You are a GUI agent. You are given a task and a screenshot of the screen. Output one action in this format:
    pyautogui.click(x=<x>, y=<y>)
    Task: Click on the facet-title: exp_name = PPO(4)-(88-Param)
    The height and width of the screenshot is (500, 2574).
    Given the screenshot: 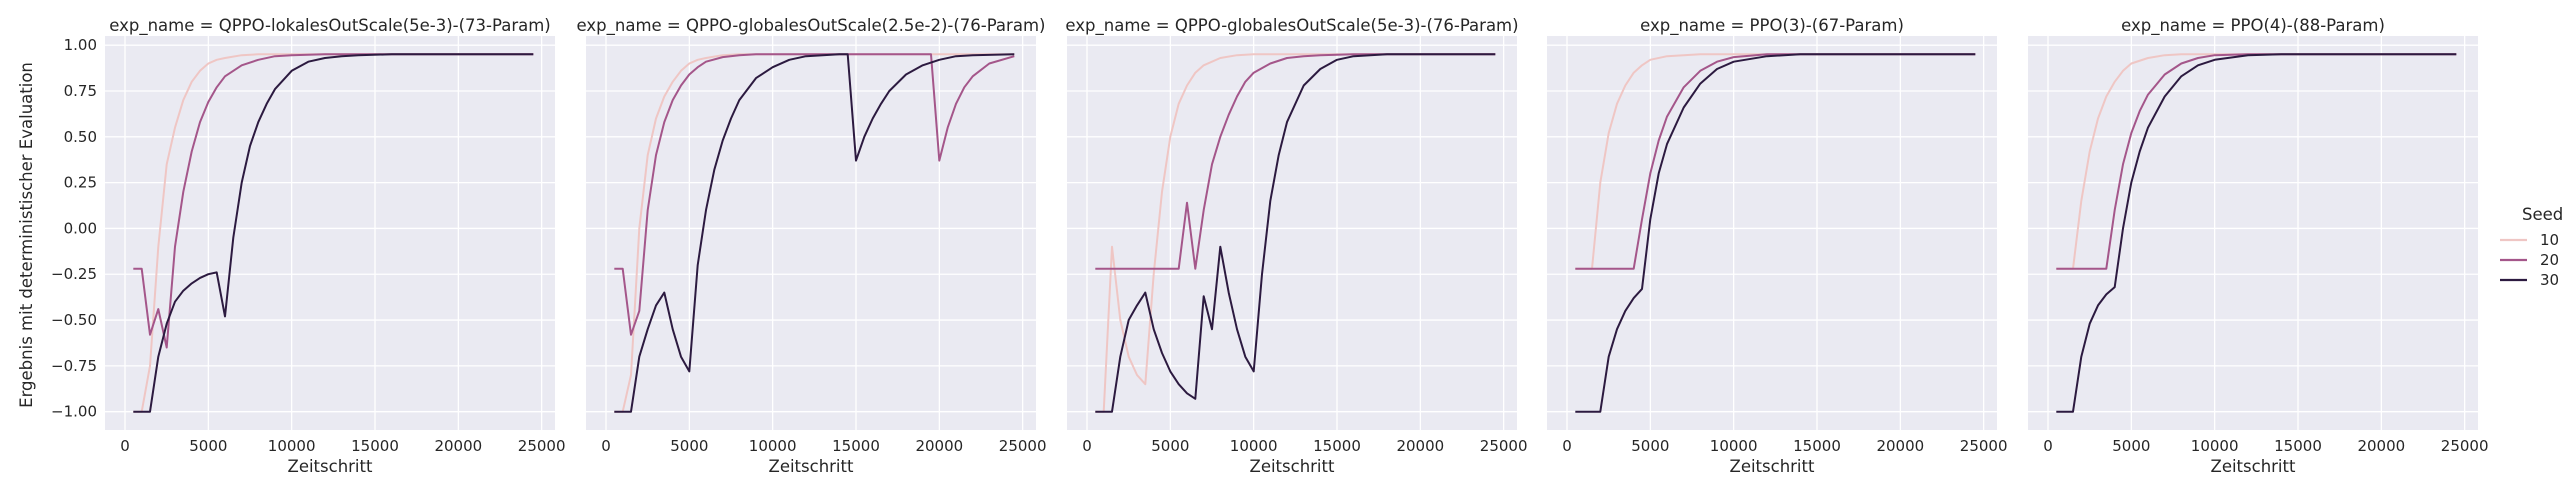 What is the action you would take?
    pyautogui.click(x=2253, y=26)
    